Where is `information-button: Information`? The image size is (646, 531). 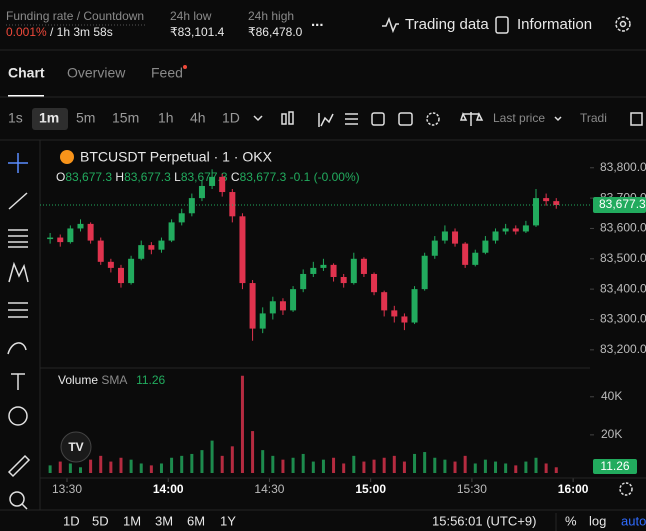
information-button: Information is located at coordinates (554, 24).